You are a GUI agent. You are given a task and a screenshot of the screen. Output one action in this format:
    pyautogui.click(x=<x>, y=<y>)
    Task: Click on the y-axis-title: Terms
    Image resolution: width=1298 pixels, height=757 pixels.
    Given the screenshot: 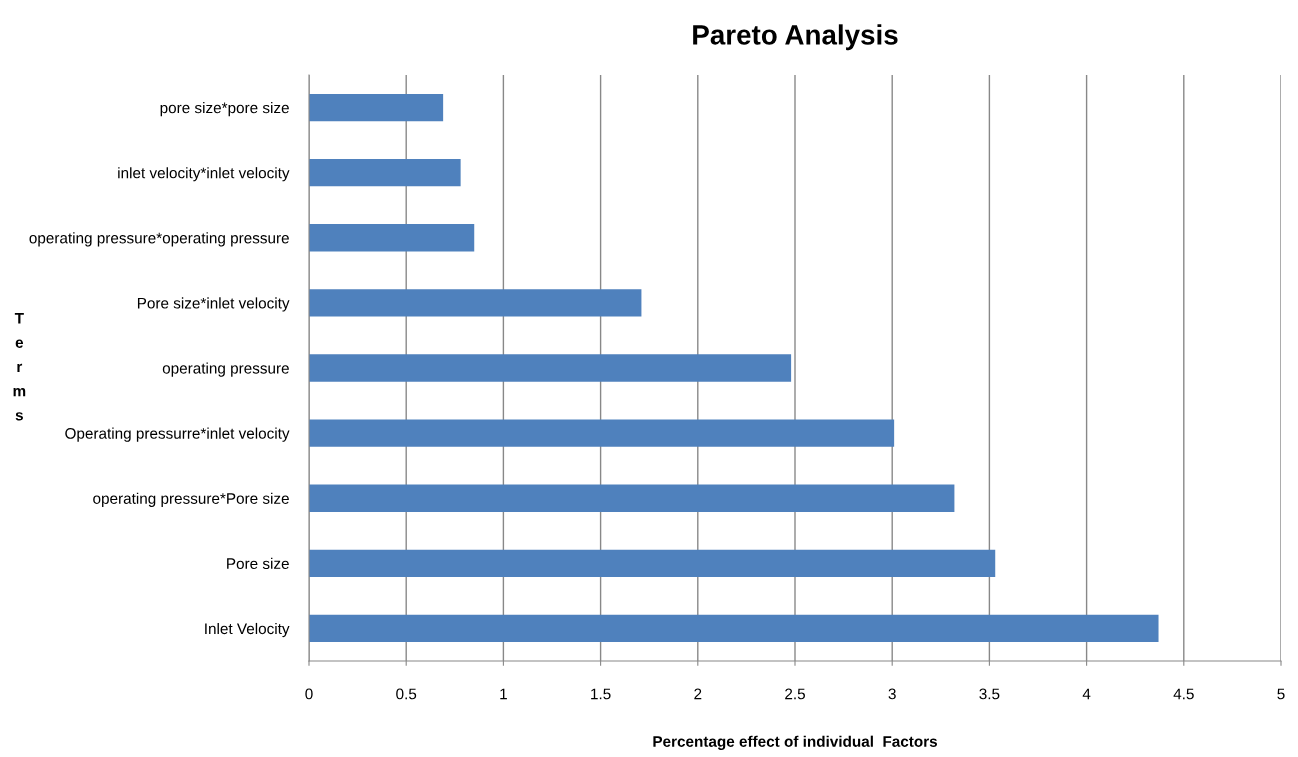 What is the action you would take?
    pyautogui.click(x=19, y=367)
    